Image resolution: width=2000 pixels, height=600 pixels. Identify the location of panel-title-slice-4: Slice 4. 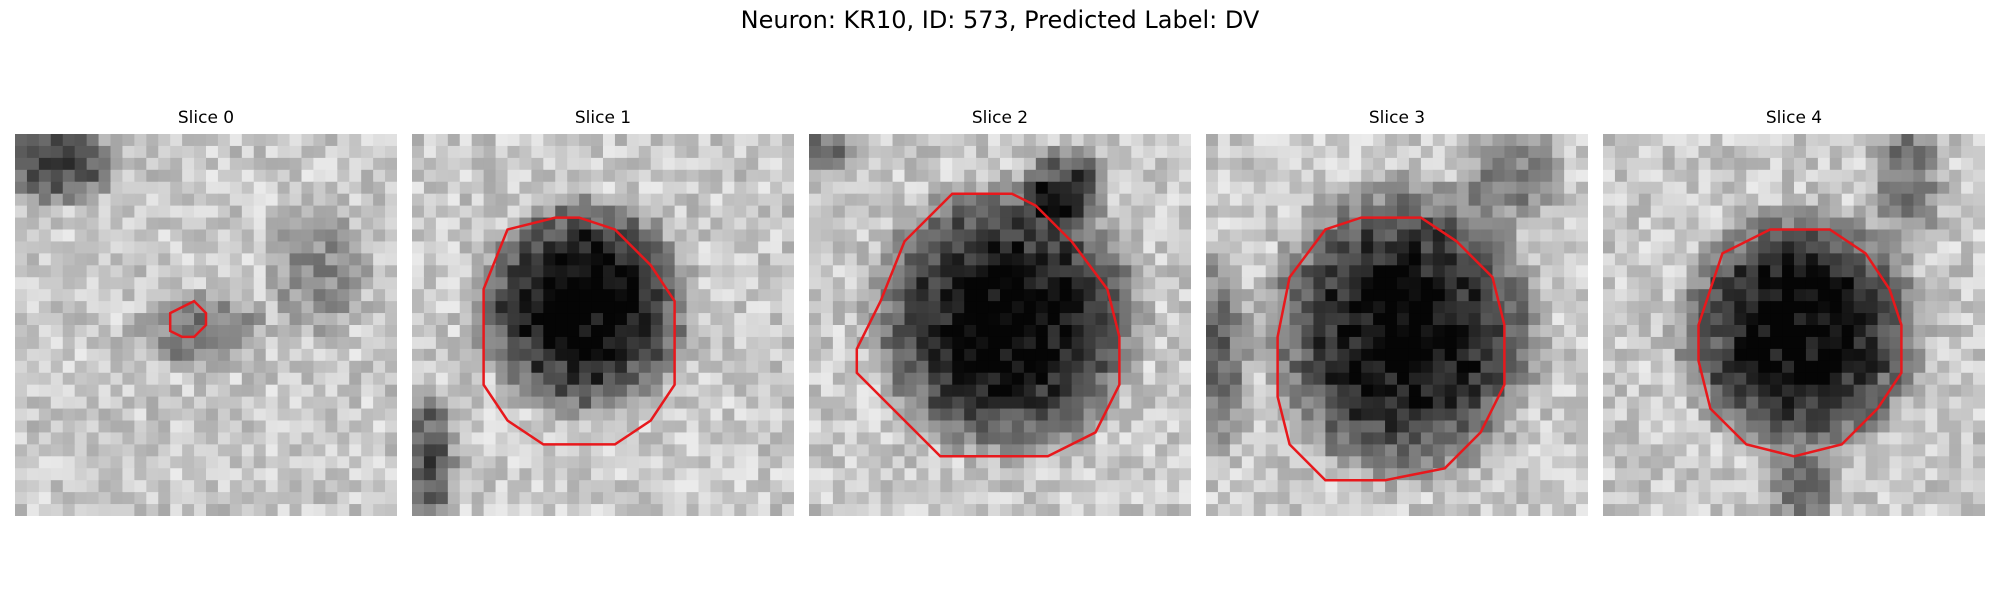
(1794, 118).